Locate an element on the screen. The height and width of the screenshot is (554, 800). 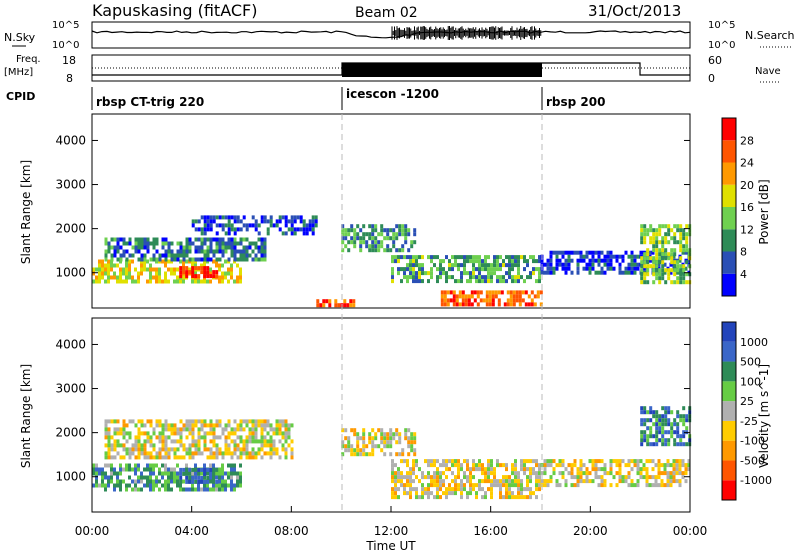
nsky-noise-spikes is located at coordinates (466, 33).